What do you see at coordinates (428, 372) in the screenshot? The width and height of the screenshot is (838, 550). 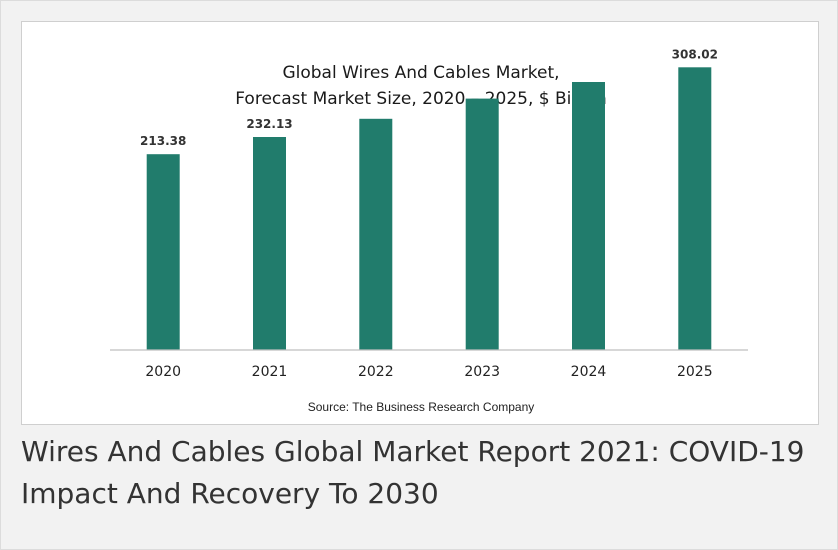 I see `x-tick-labels: 2020 2021 2022 2023 2024 2025` at bounding box center [428, 372].